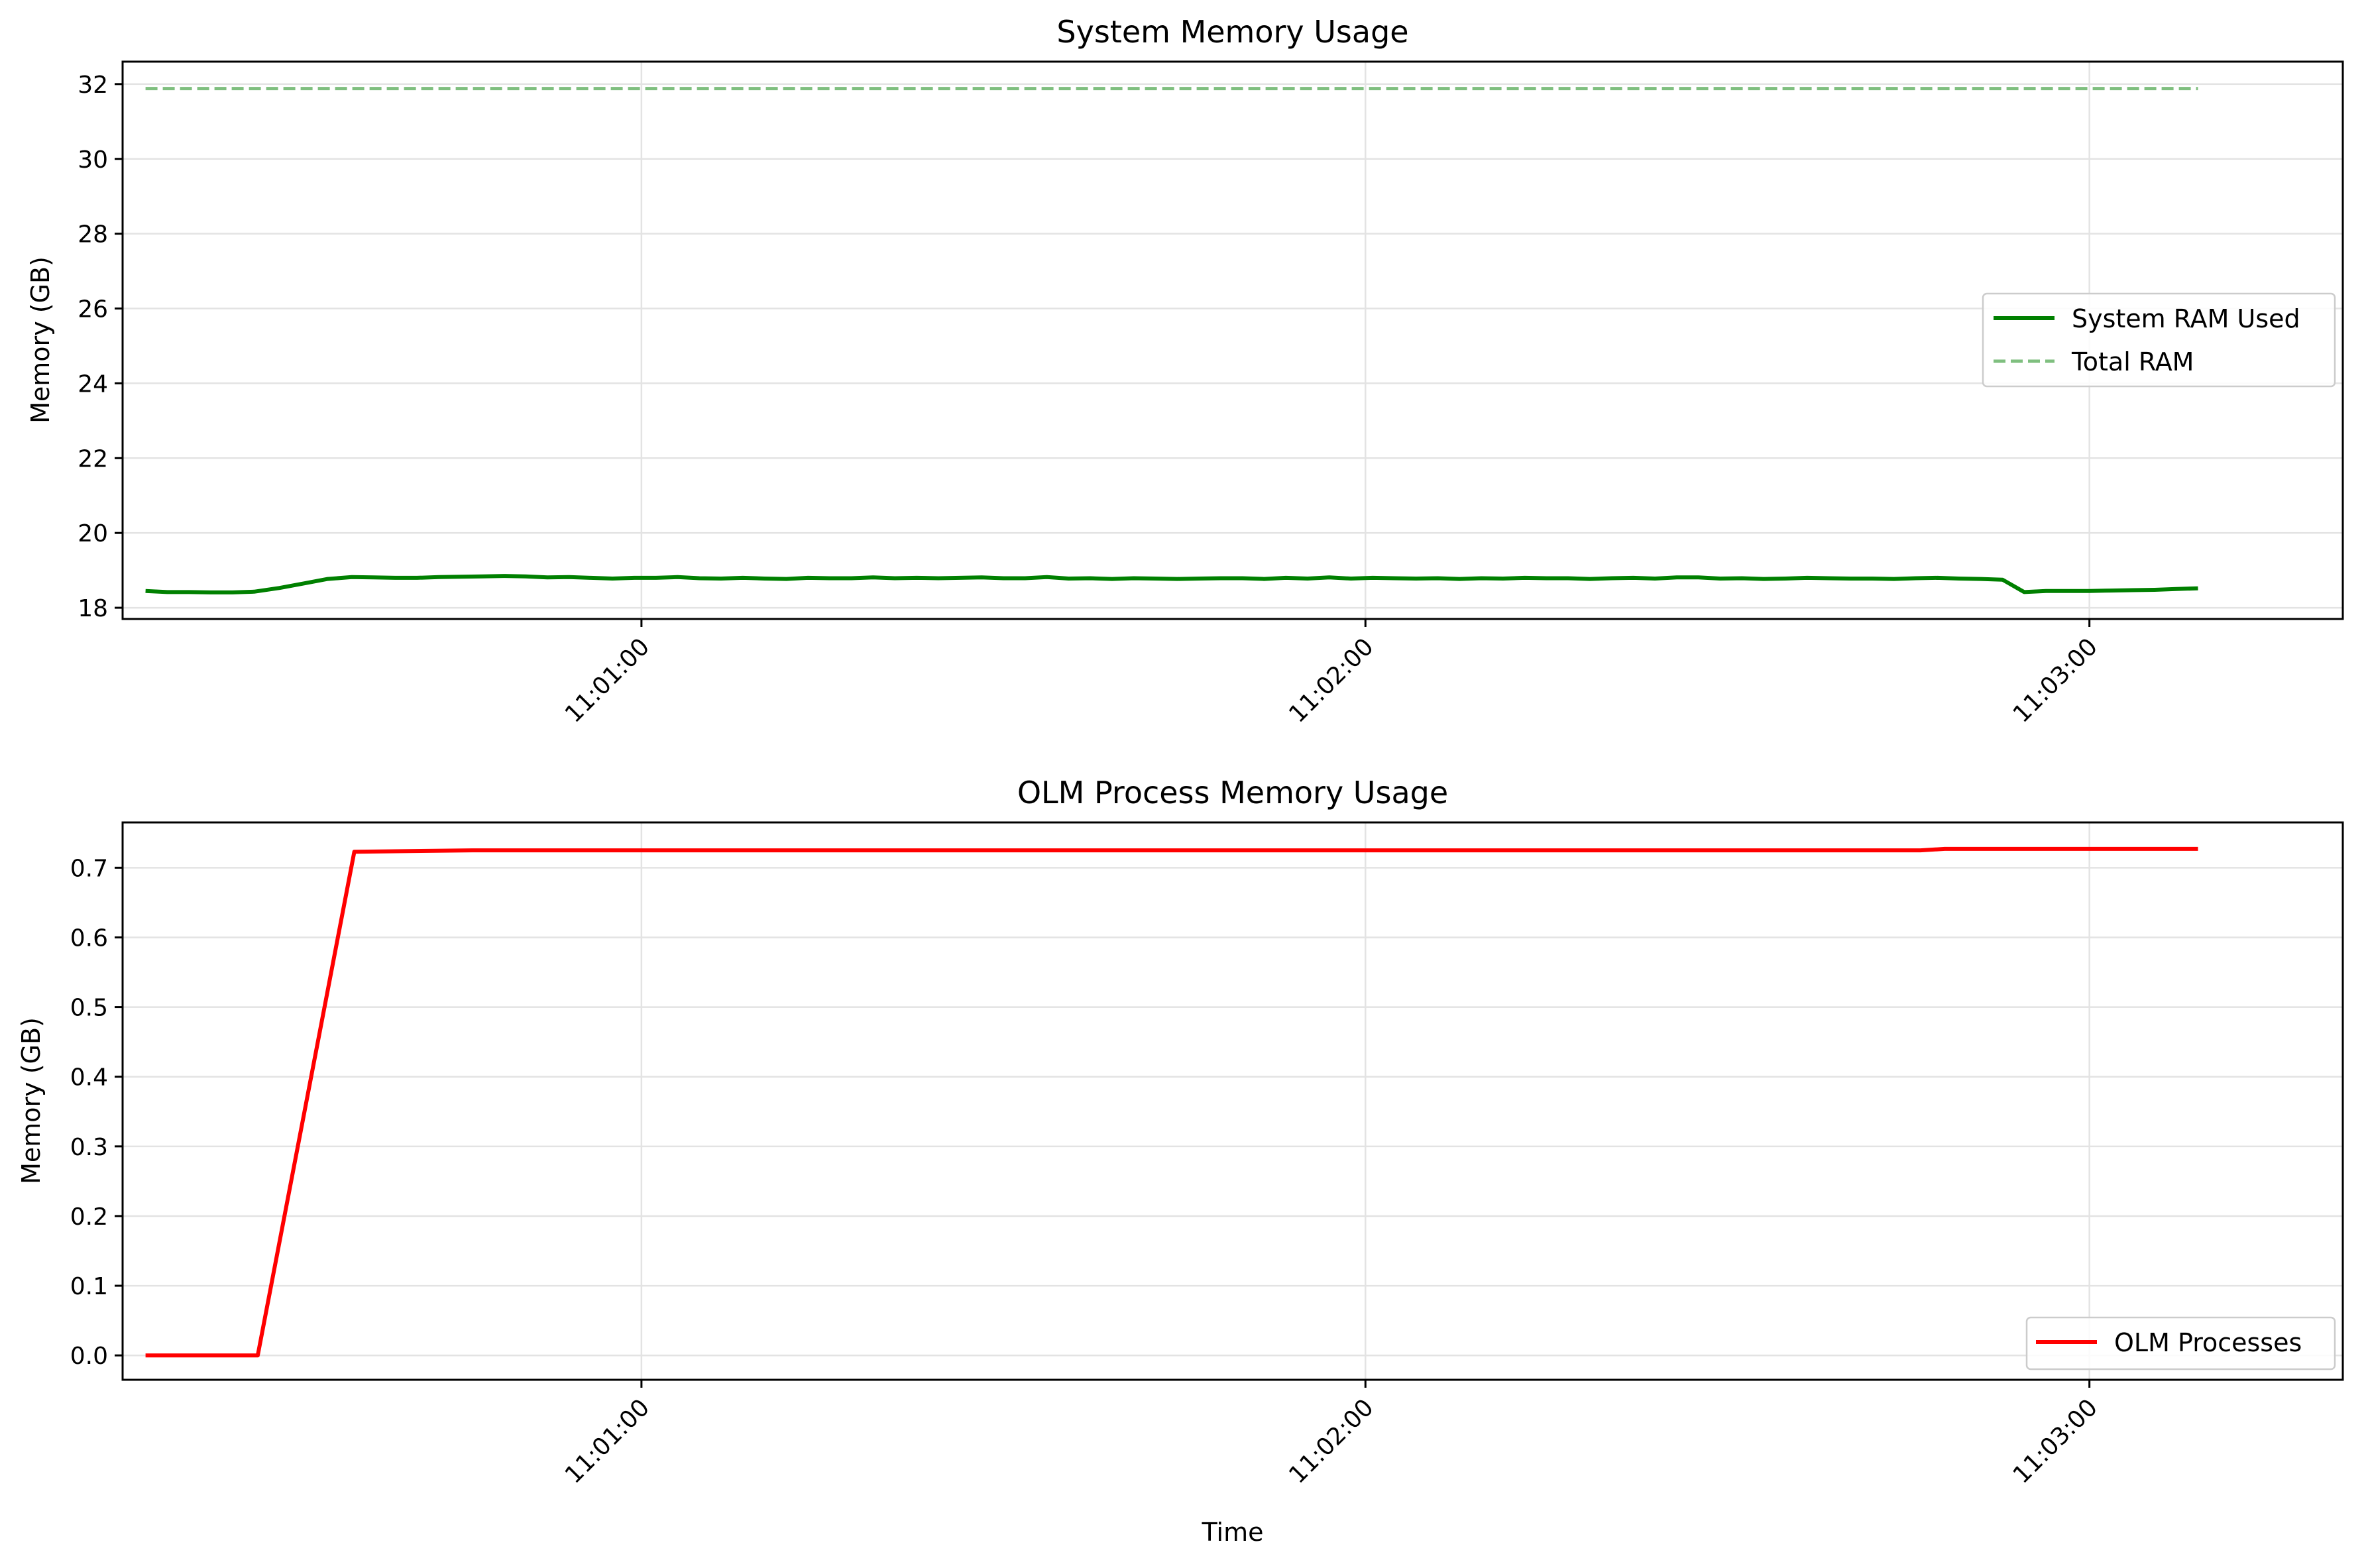 The width and height of the screenshot is (2366, 1568). What do you see at coordinates (2208, 1342) in the screenshot?
I see `legend-label-olm-processes: OLM Processes` at bounding box center [2208, 1342].